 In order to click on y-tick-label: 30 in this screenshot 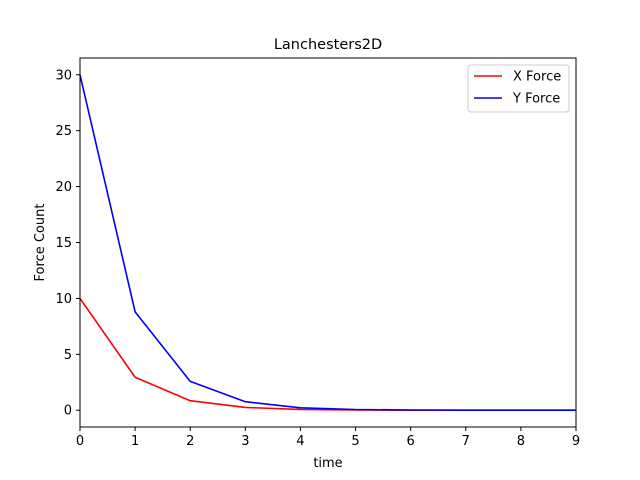, I will do `click(63, 75)`.